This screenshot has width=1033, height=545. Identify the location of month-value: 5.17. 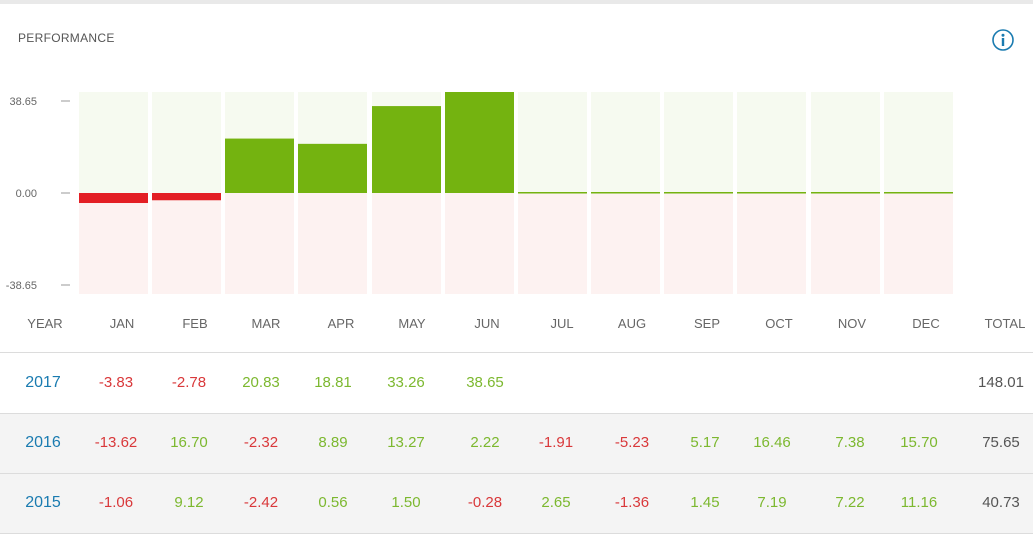
(705, 442).